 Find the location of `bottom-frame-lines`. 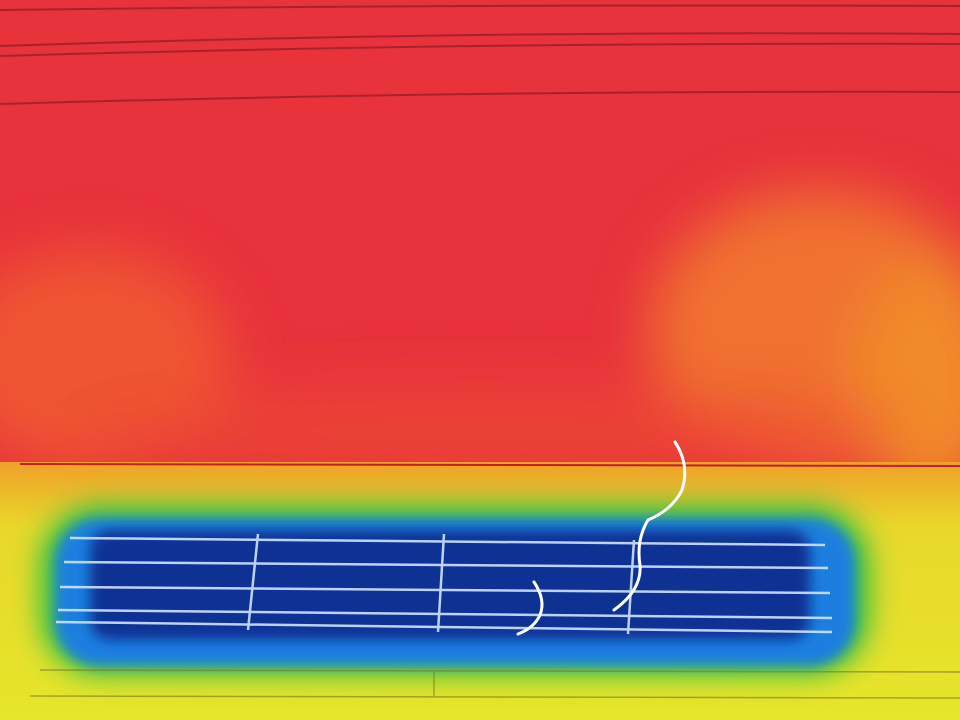

bottom-frame-lines is located at coordinates (494, 684).